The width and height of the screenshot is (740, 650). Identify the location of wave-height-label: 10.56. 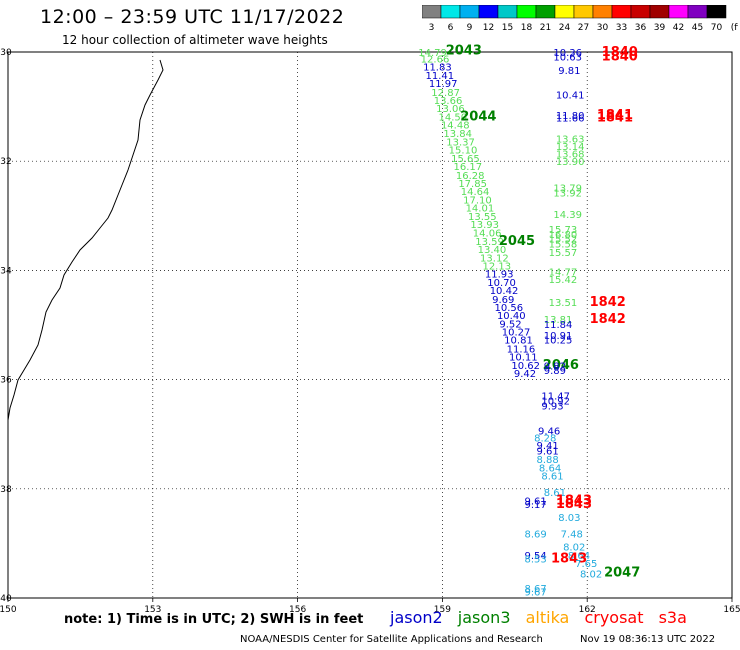
(509, 308).